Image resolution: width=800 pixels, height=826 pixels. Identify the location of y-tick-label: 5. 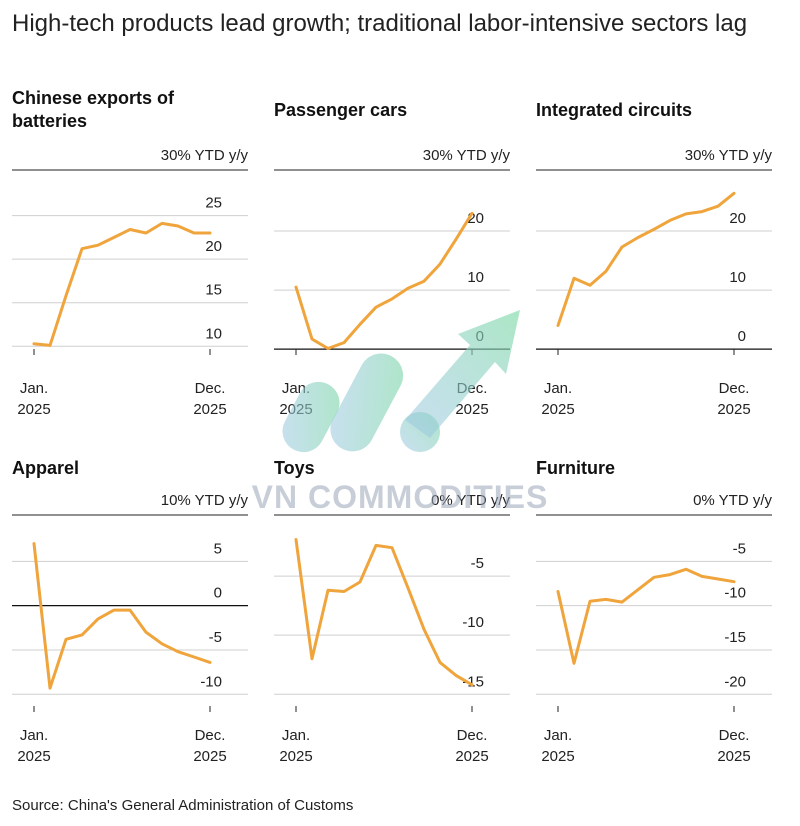
(218, 548).